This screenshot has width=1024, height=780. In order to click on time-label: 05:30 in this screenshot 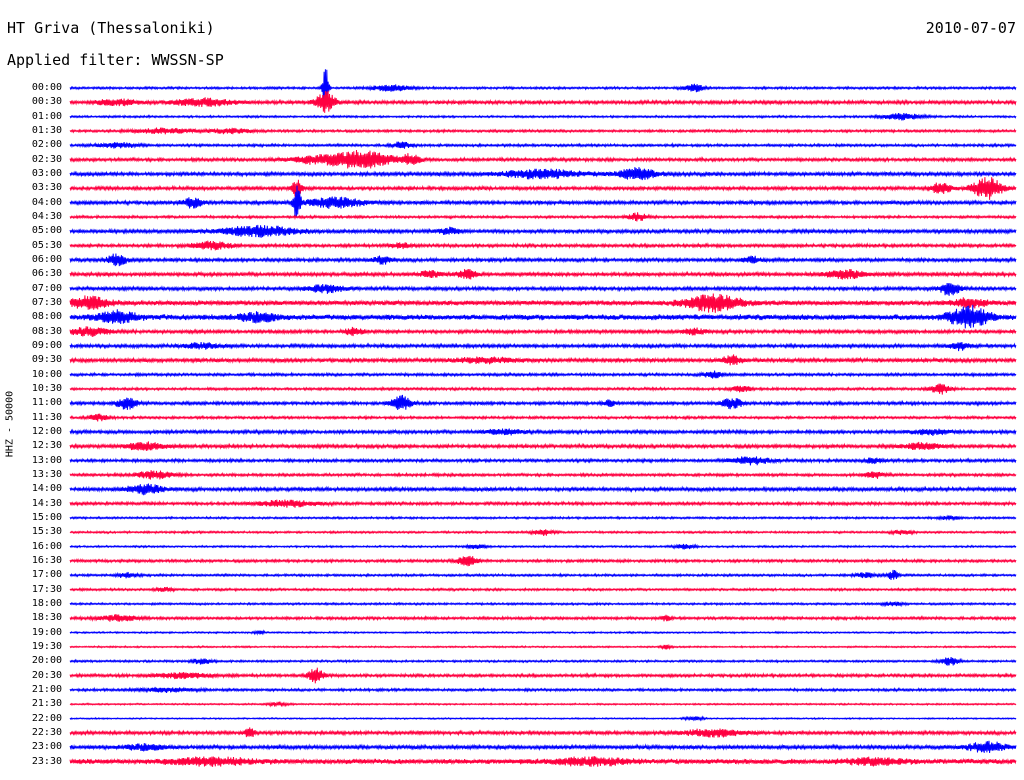, I will do `click(46, 245)`.